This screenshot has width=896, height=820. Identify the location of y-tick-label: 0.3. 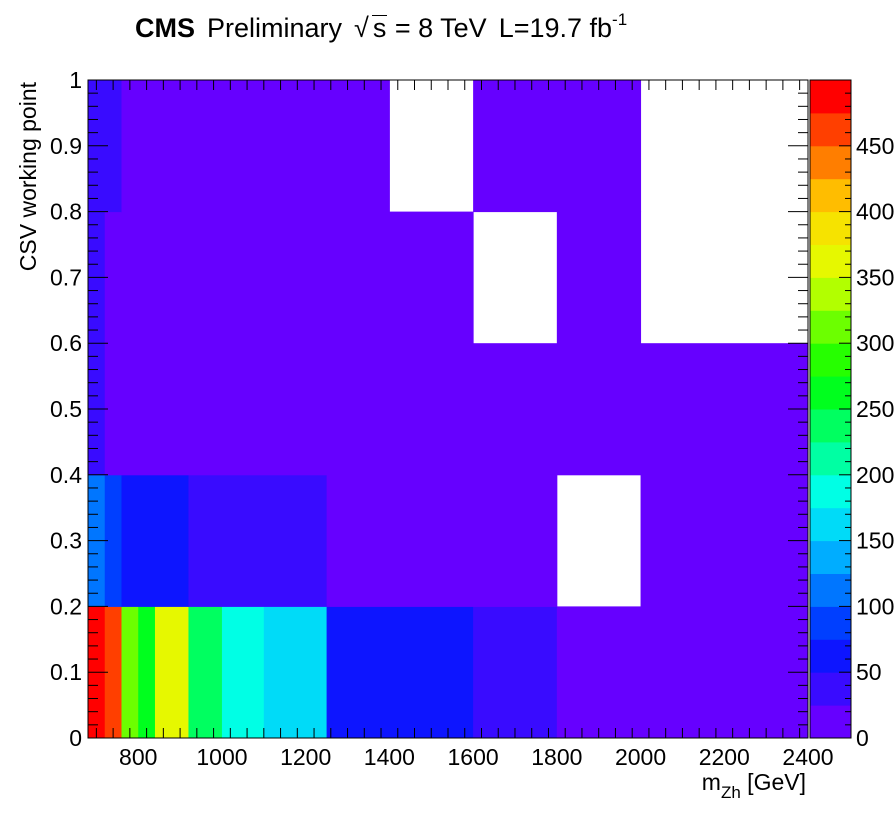
(66, 541).